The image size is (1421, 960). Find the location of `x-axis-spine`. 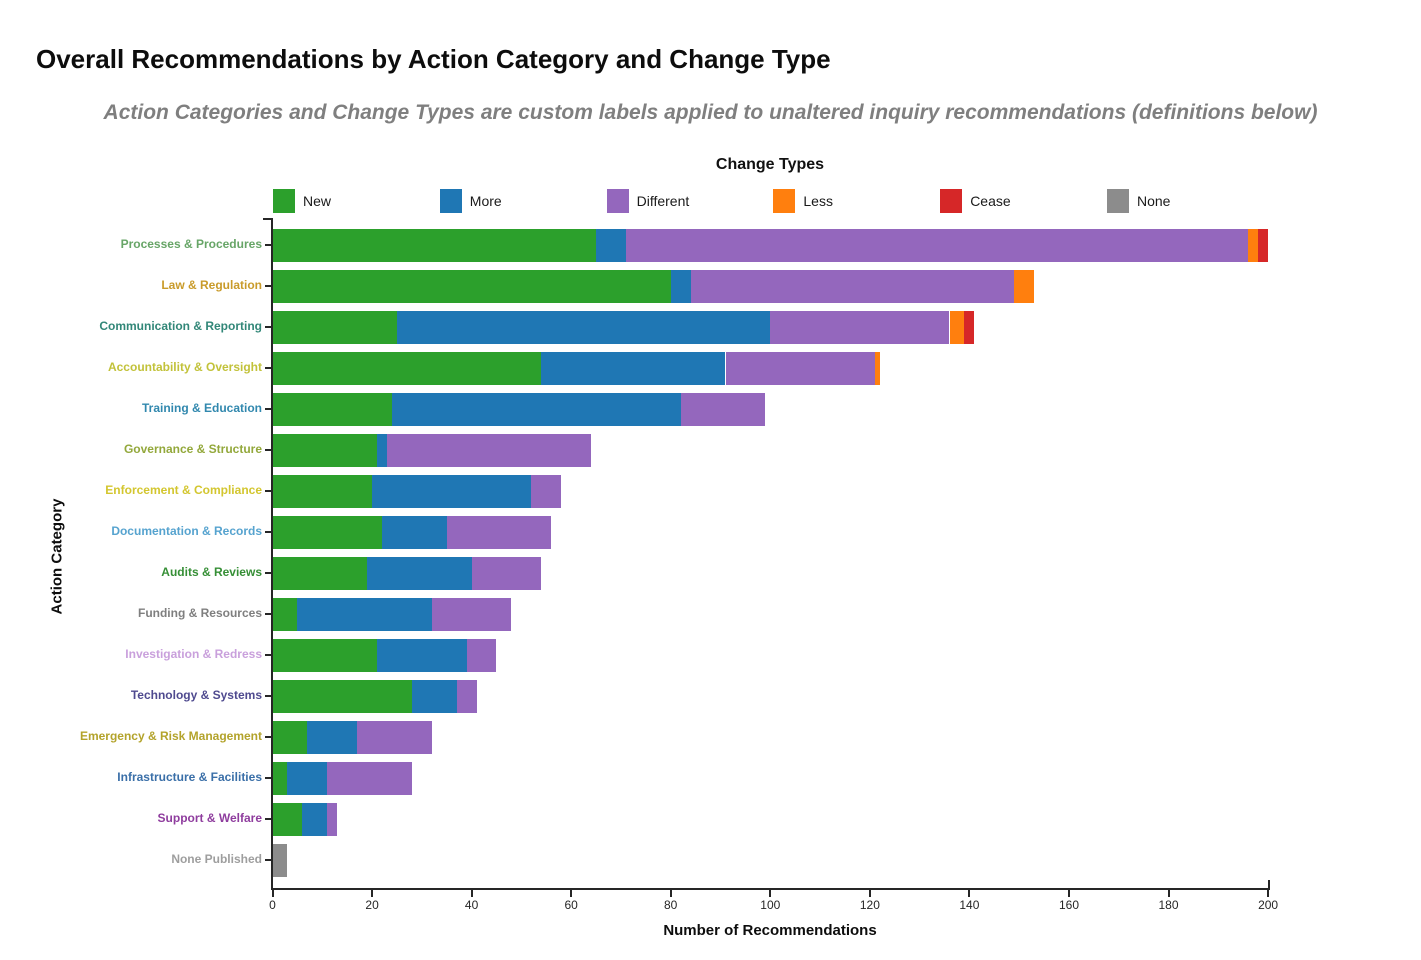

x-axis-spine is located at coordinates (770, 889).